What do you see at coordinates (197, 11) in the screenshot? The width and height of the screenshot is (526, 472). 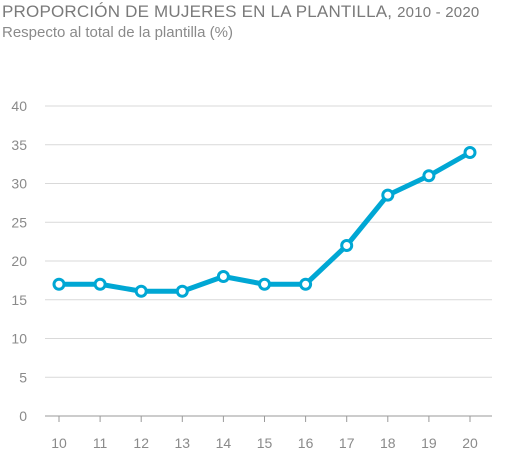 I see `chart-title-main: PROPORCIÓN DE MUJERES EN LA PLANTILLA,` at bounding box center [197, 11].